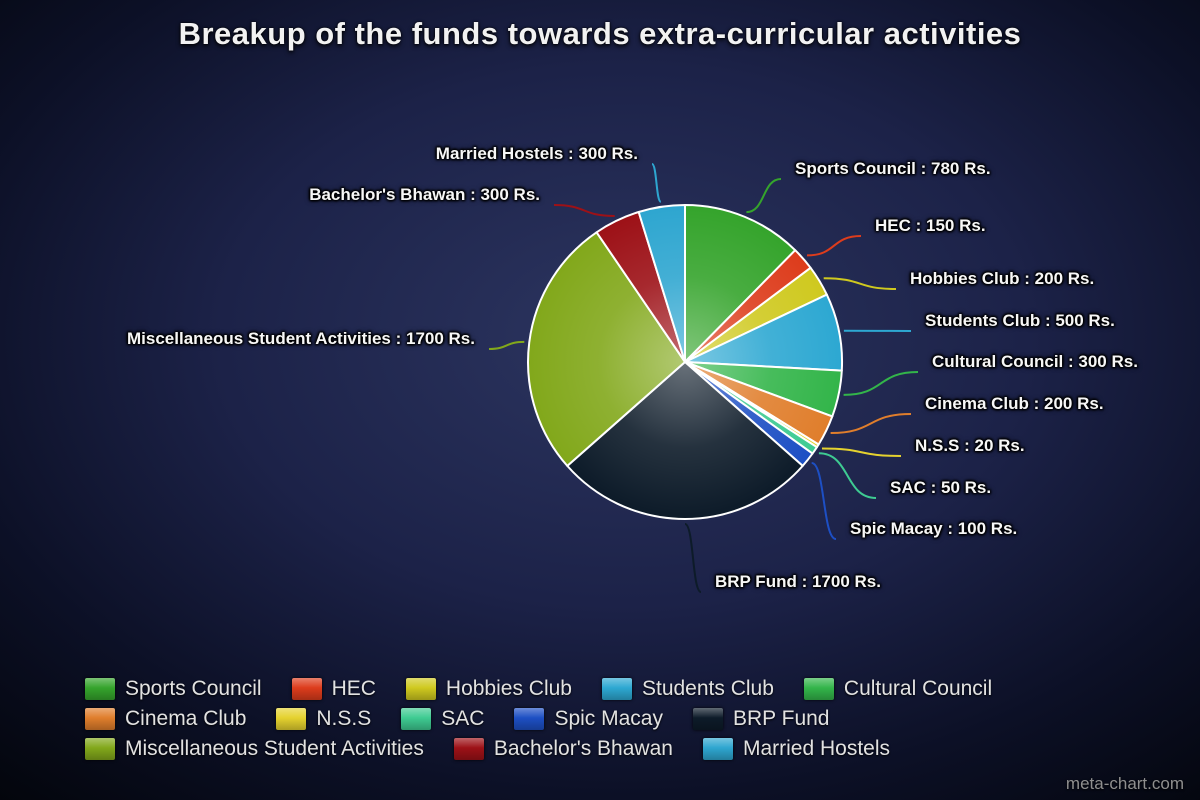 The image size is (1200, 800). Describe the element at coordinates (468, 749) in the screenshot. I see `legend-swatch-bachelor-s-bhawan` at that location.